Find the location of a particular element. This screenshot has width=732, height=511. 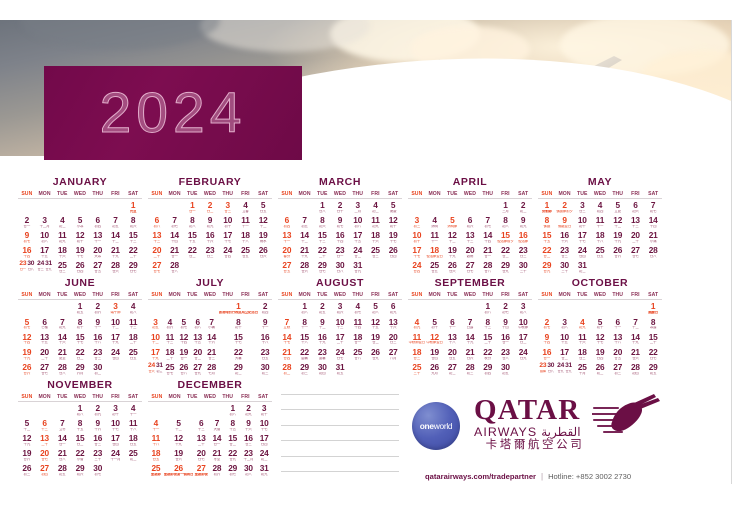

day-cell: 20 大寒 is located at coordinates (98, 252).